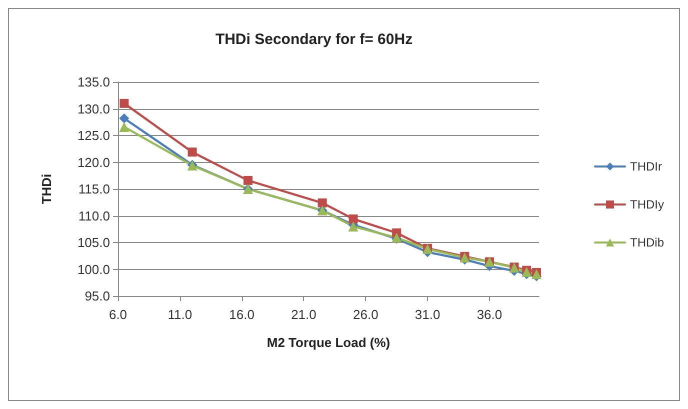 Image resolution: width=688 pixels, height=409 pixels. Describe the element at coordinates (365, 314) in the screenshot. I see `x-tick-label: 26.0` at that location.